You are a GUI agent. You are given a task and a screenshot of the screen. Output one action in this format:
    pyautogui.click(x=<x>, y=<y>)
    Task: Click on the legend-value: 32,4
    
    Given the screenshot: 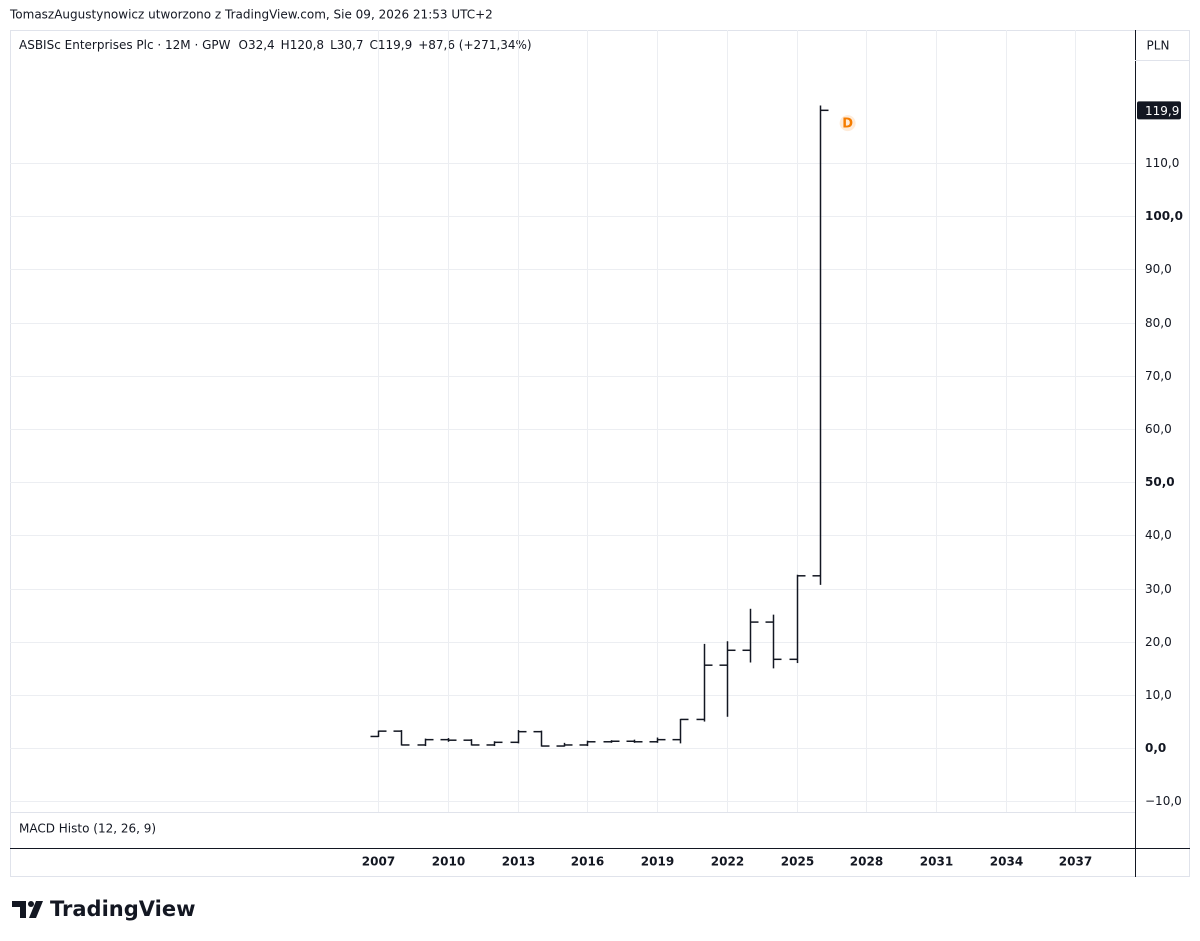 What is the action you would take?
    pyautogui.click(x=261, y=45)
    